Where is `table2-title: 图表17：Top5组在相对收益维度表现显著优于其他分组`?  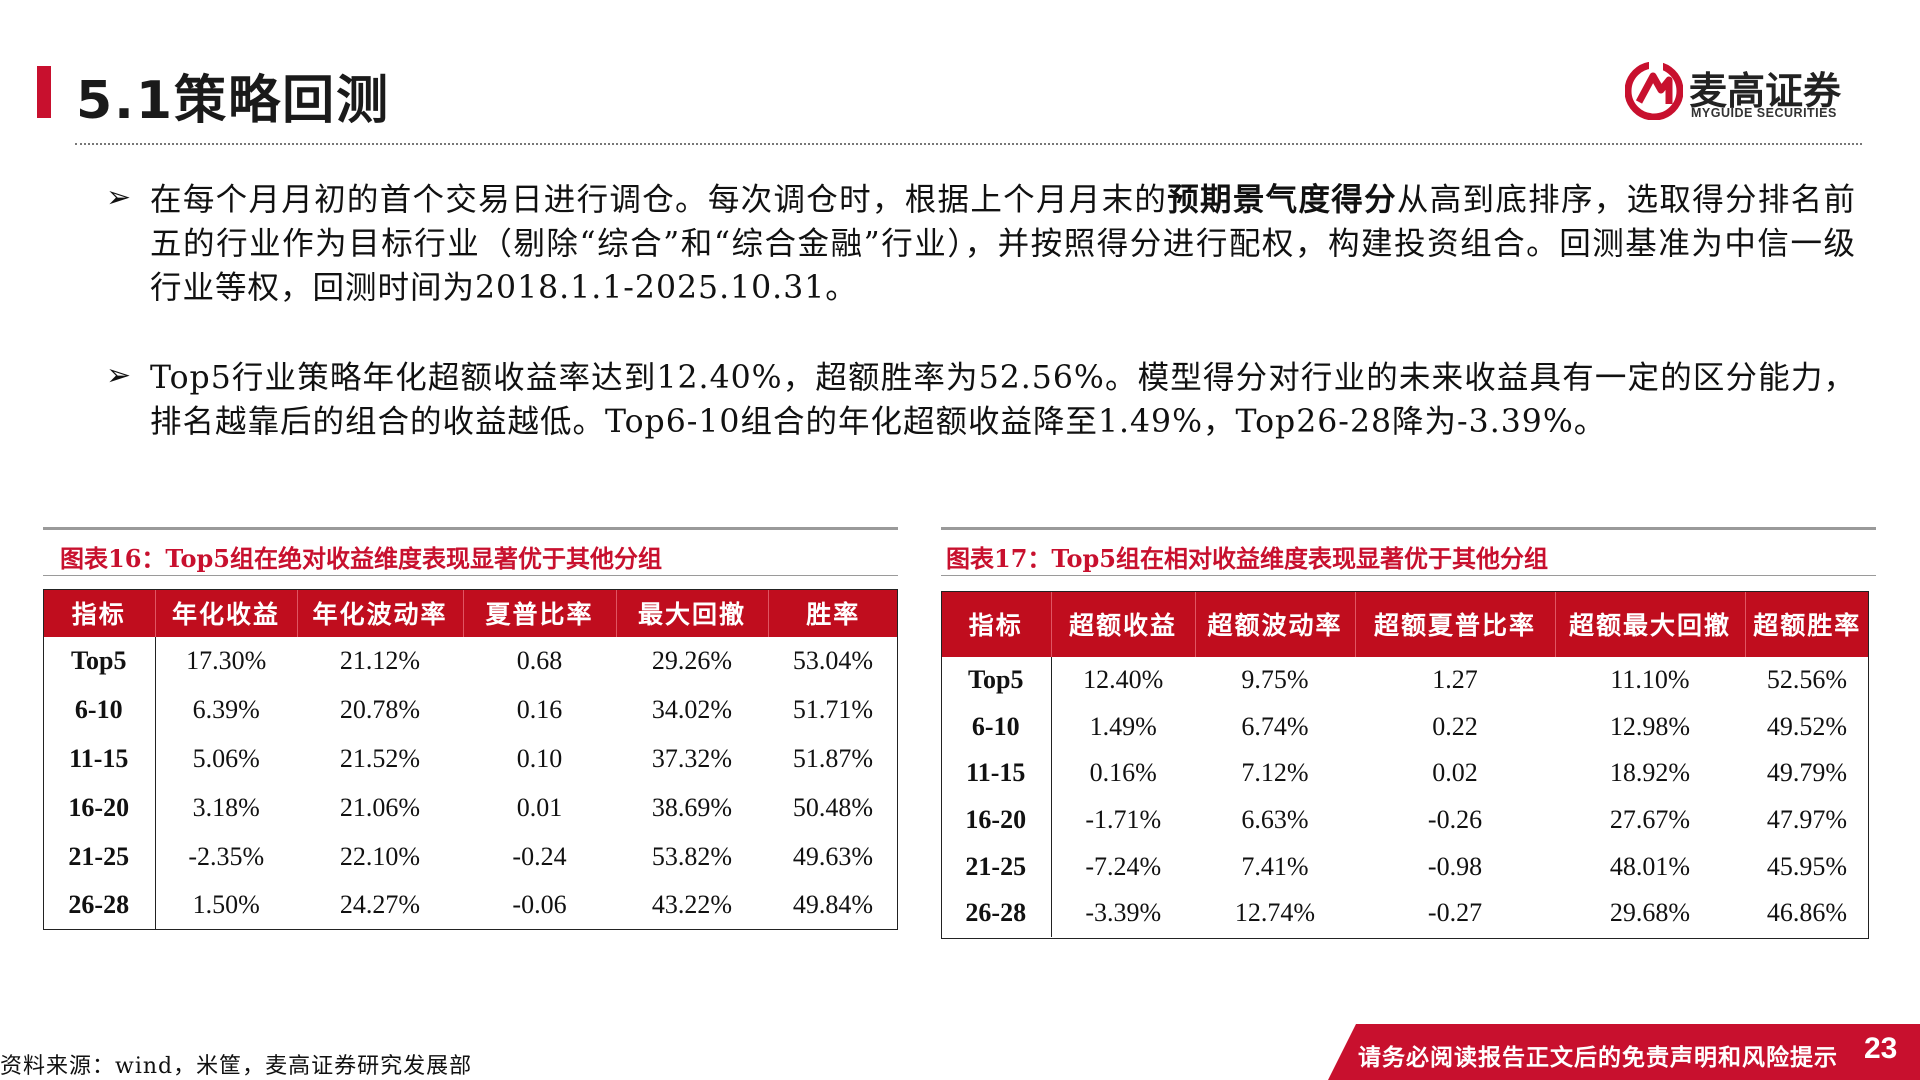 table2-title: 图表17：Top5组在相对收益维度表现显著优于其他分组 is located at coordinates (1247, 558).